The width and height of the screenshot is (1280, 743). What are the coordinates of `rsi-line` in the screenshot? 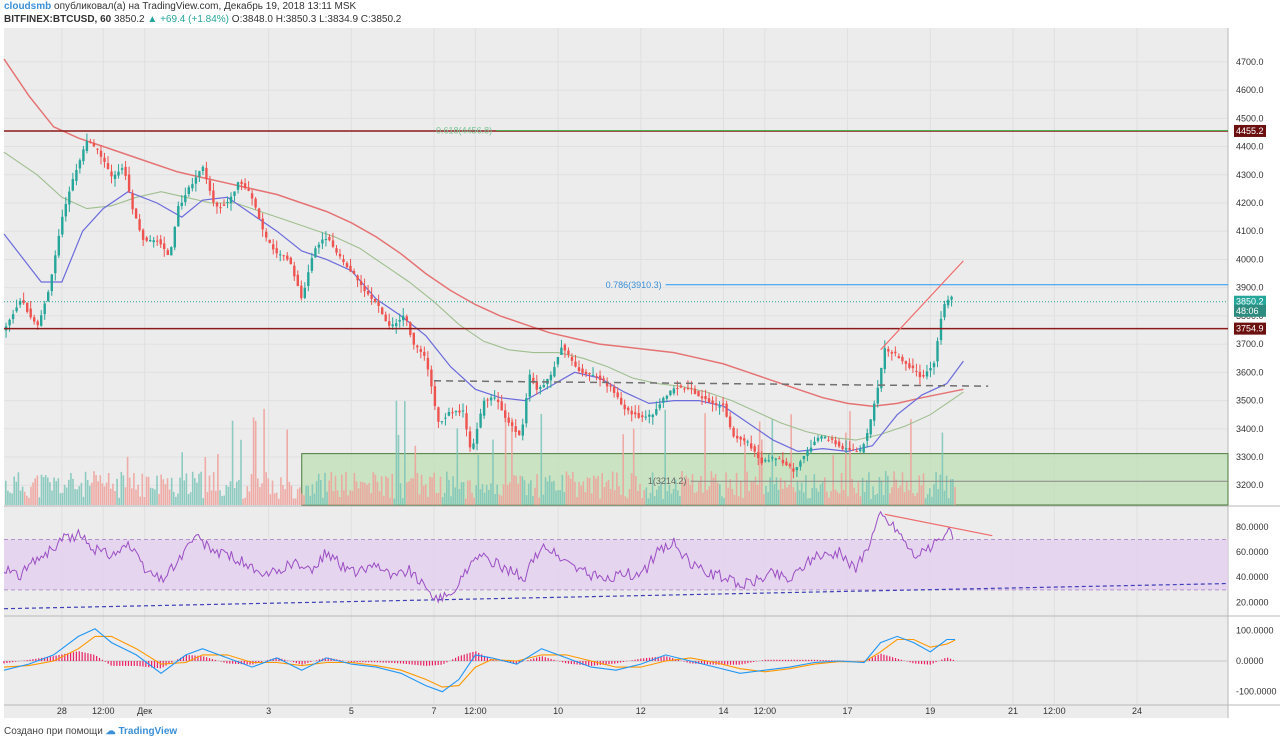 It's located at (478, 557).